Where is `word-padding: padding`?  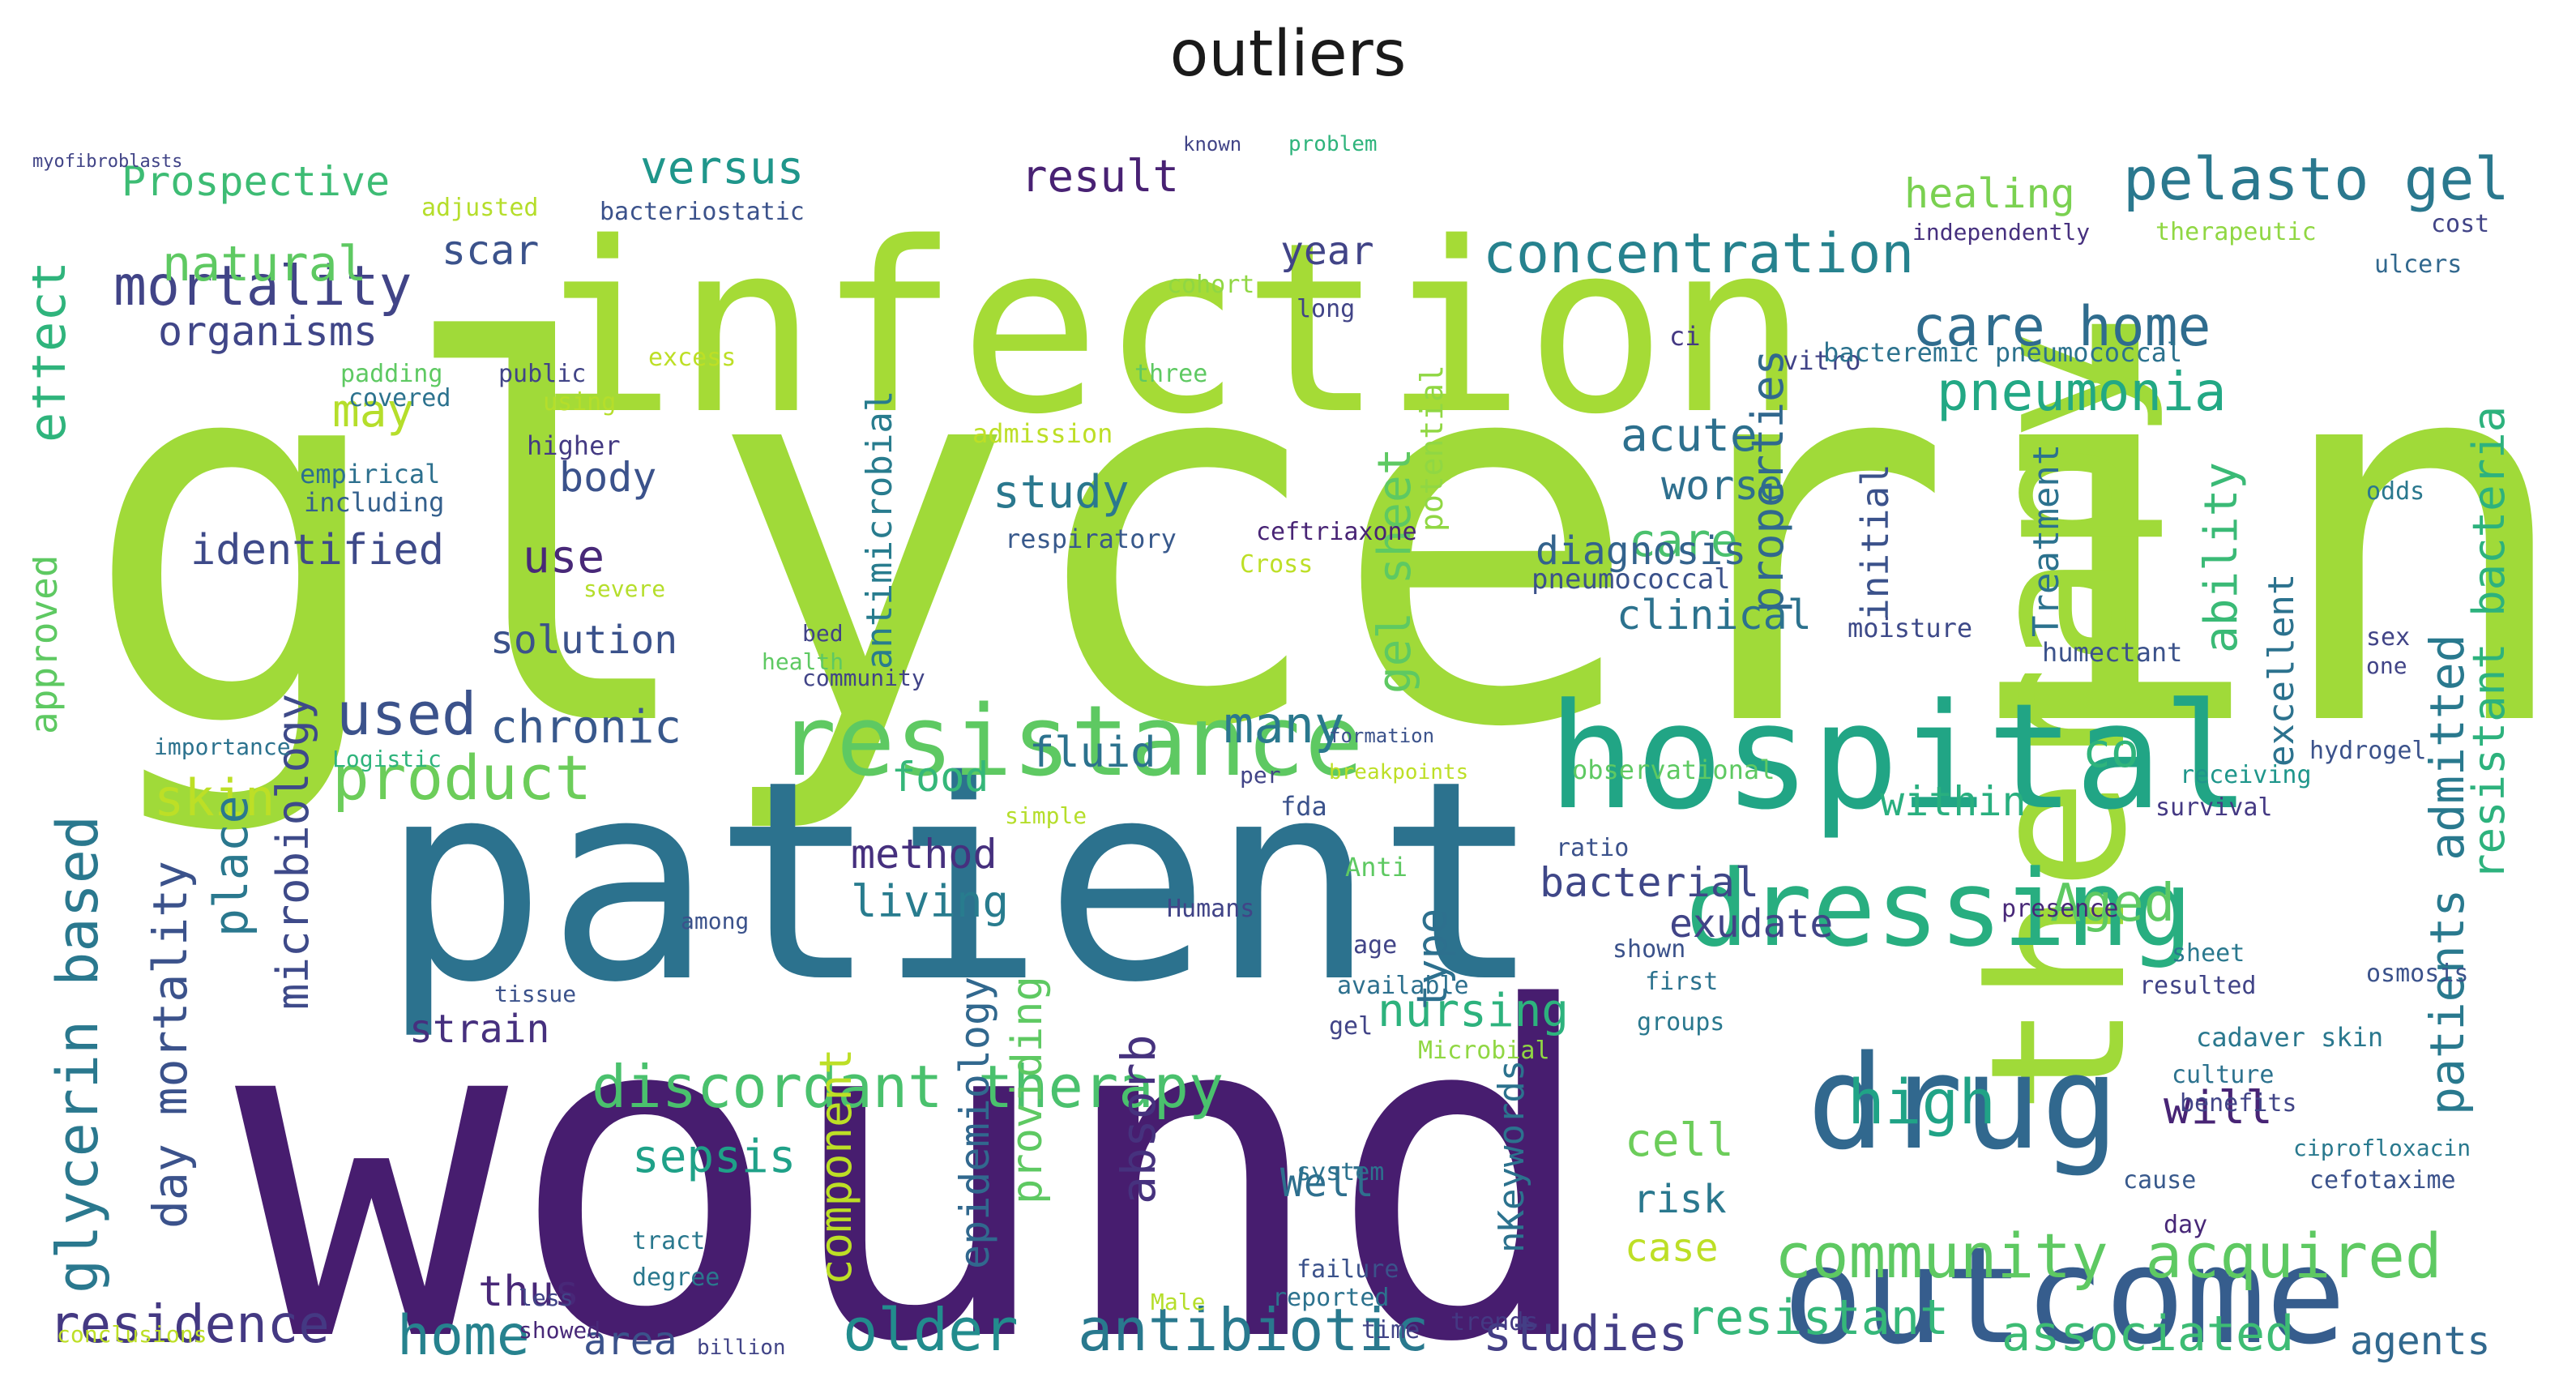 word-padding: padding is located at coordinates (391, 374).